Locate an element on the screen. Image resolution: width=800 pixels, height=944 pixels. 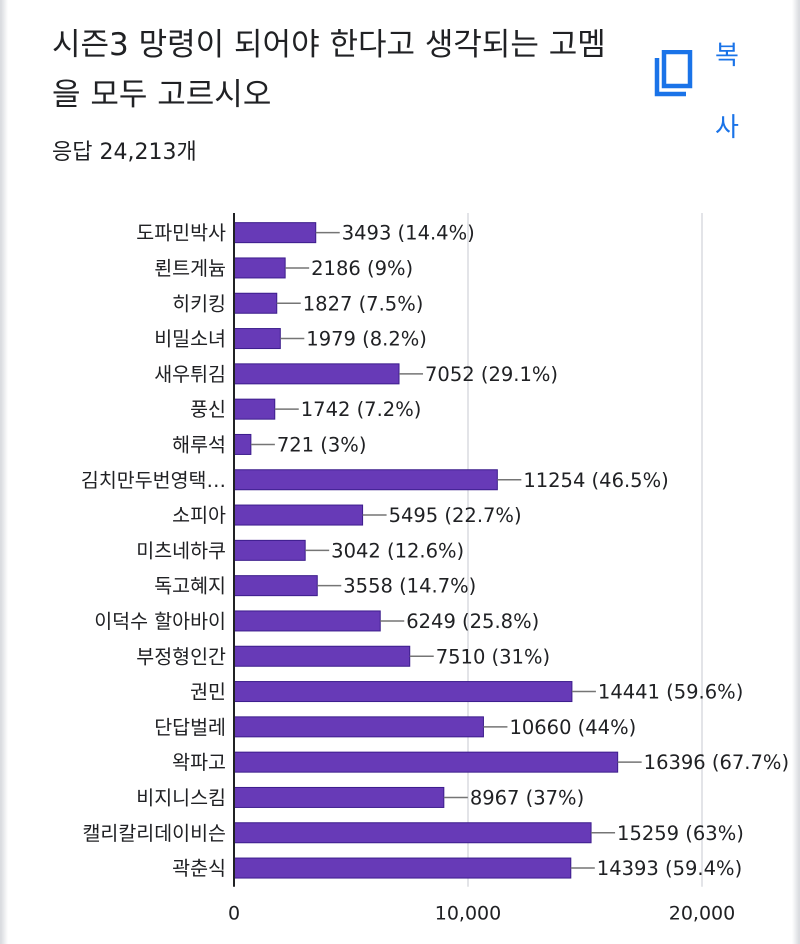
category-label: 권민 is located at coordinates (208, 692).